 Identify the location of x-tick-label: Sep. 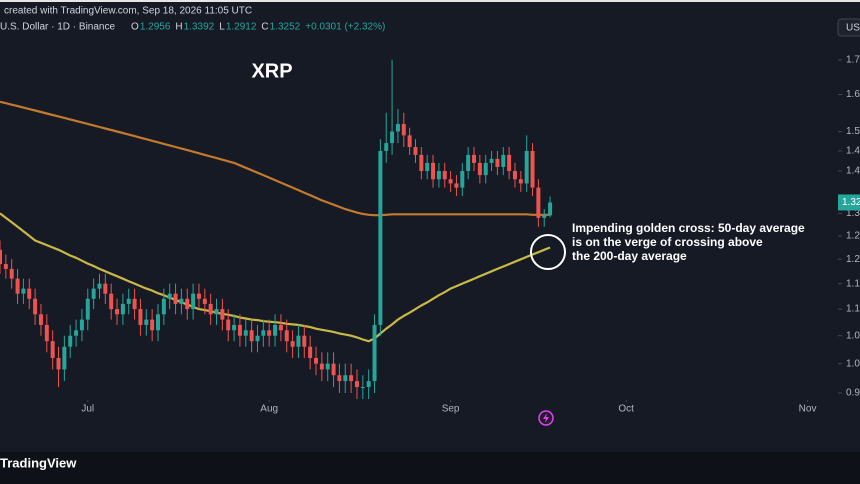
(451, 409).